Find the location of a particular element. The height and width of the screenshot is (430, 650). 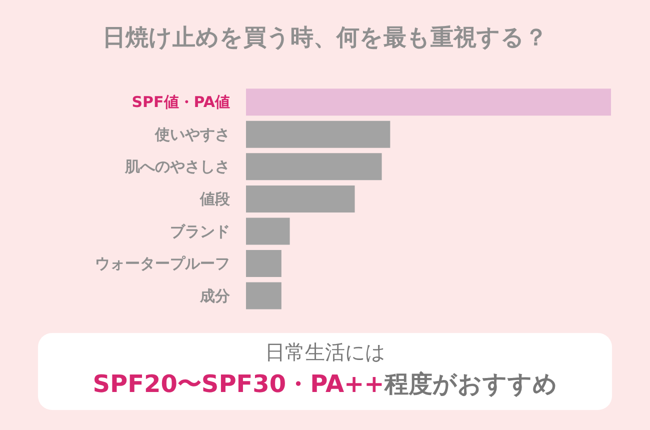

chart-title: 日焼け止めを買う時、何を最も重視する？ is located at coordinates (325, 38).